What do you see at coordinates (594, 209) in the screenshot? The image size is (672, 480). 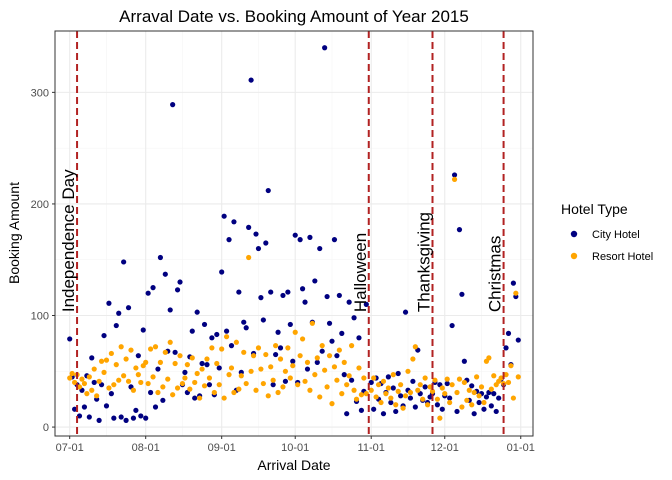 I see `legend-title: Hotel Type` at bounding box center [594, 209].